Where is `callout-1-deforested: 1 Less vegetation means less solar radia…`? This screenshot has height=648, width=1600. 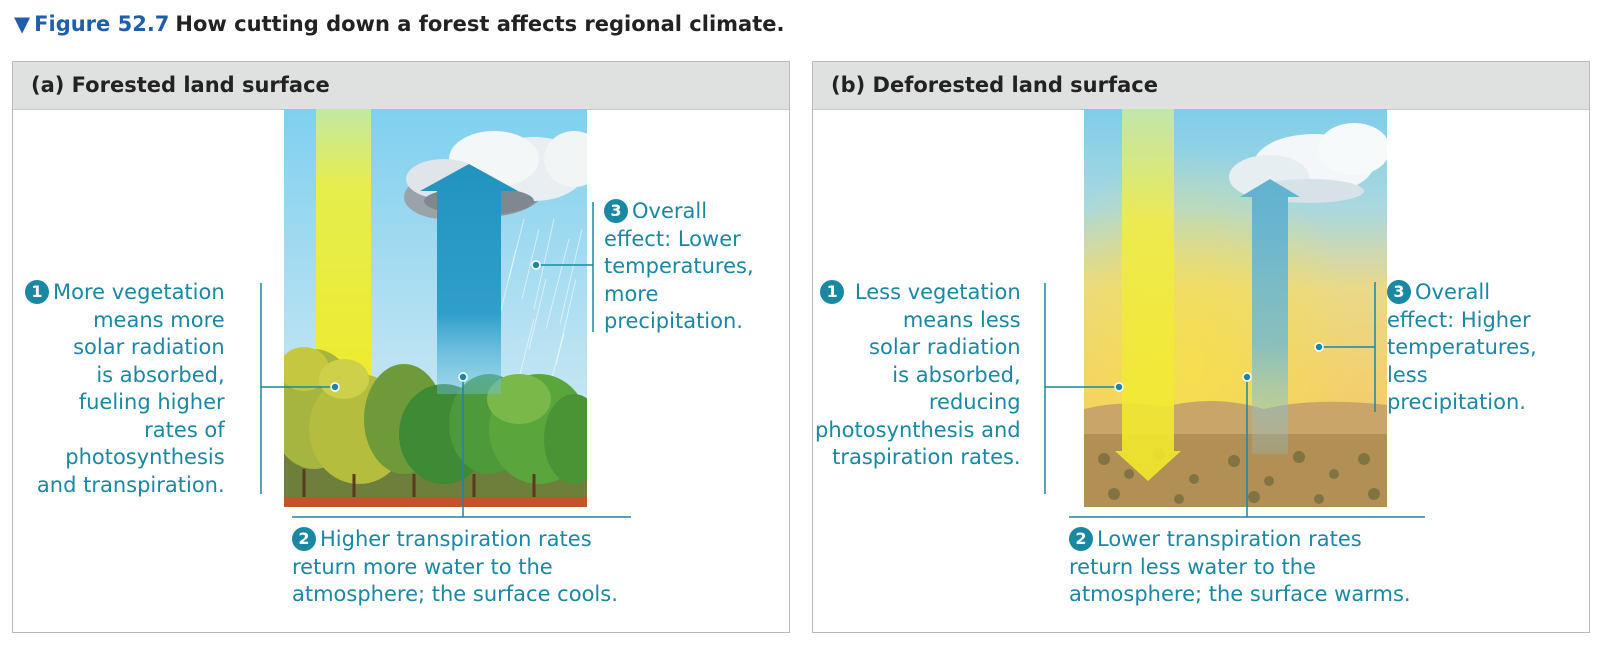 callout-1-deforested: 1 Less vegetation means less solar radia… is located at coordinates (918, 374).